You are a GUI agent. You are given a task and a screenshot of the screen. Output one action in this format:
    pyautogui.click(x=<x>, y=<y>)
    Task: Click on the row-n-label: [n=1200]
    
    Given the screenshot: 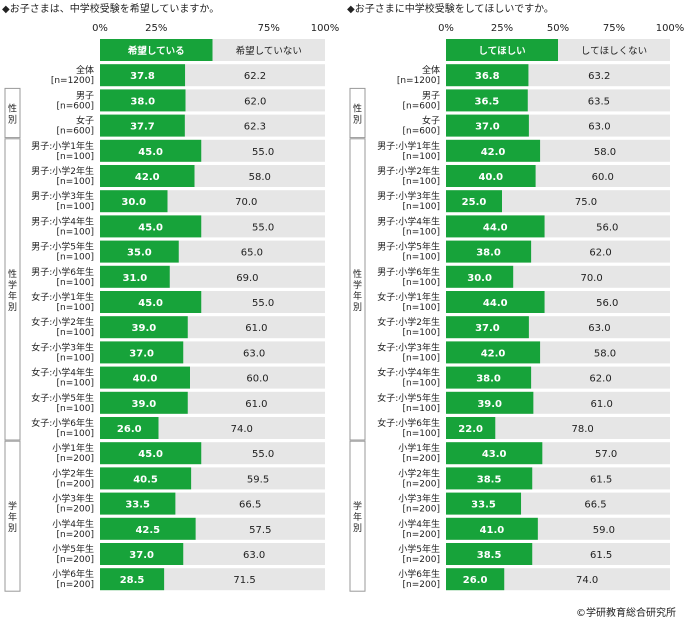 What is the action you would take?
    pyautogui.click(x=418, y=81)
    